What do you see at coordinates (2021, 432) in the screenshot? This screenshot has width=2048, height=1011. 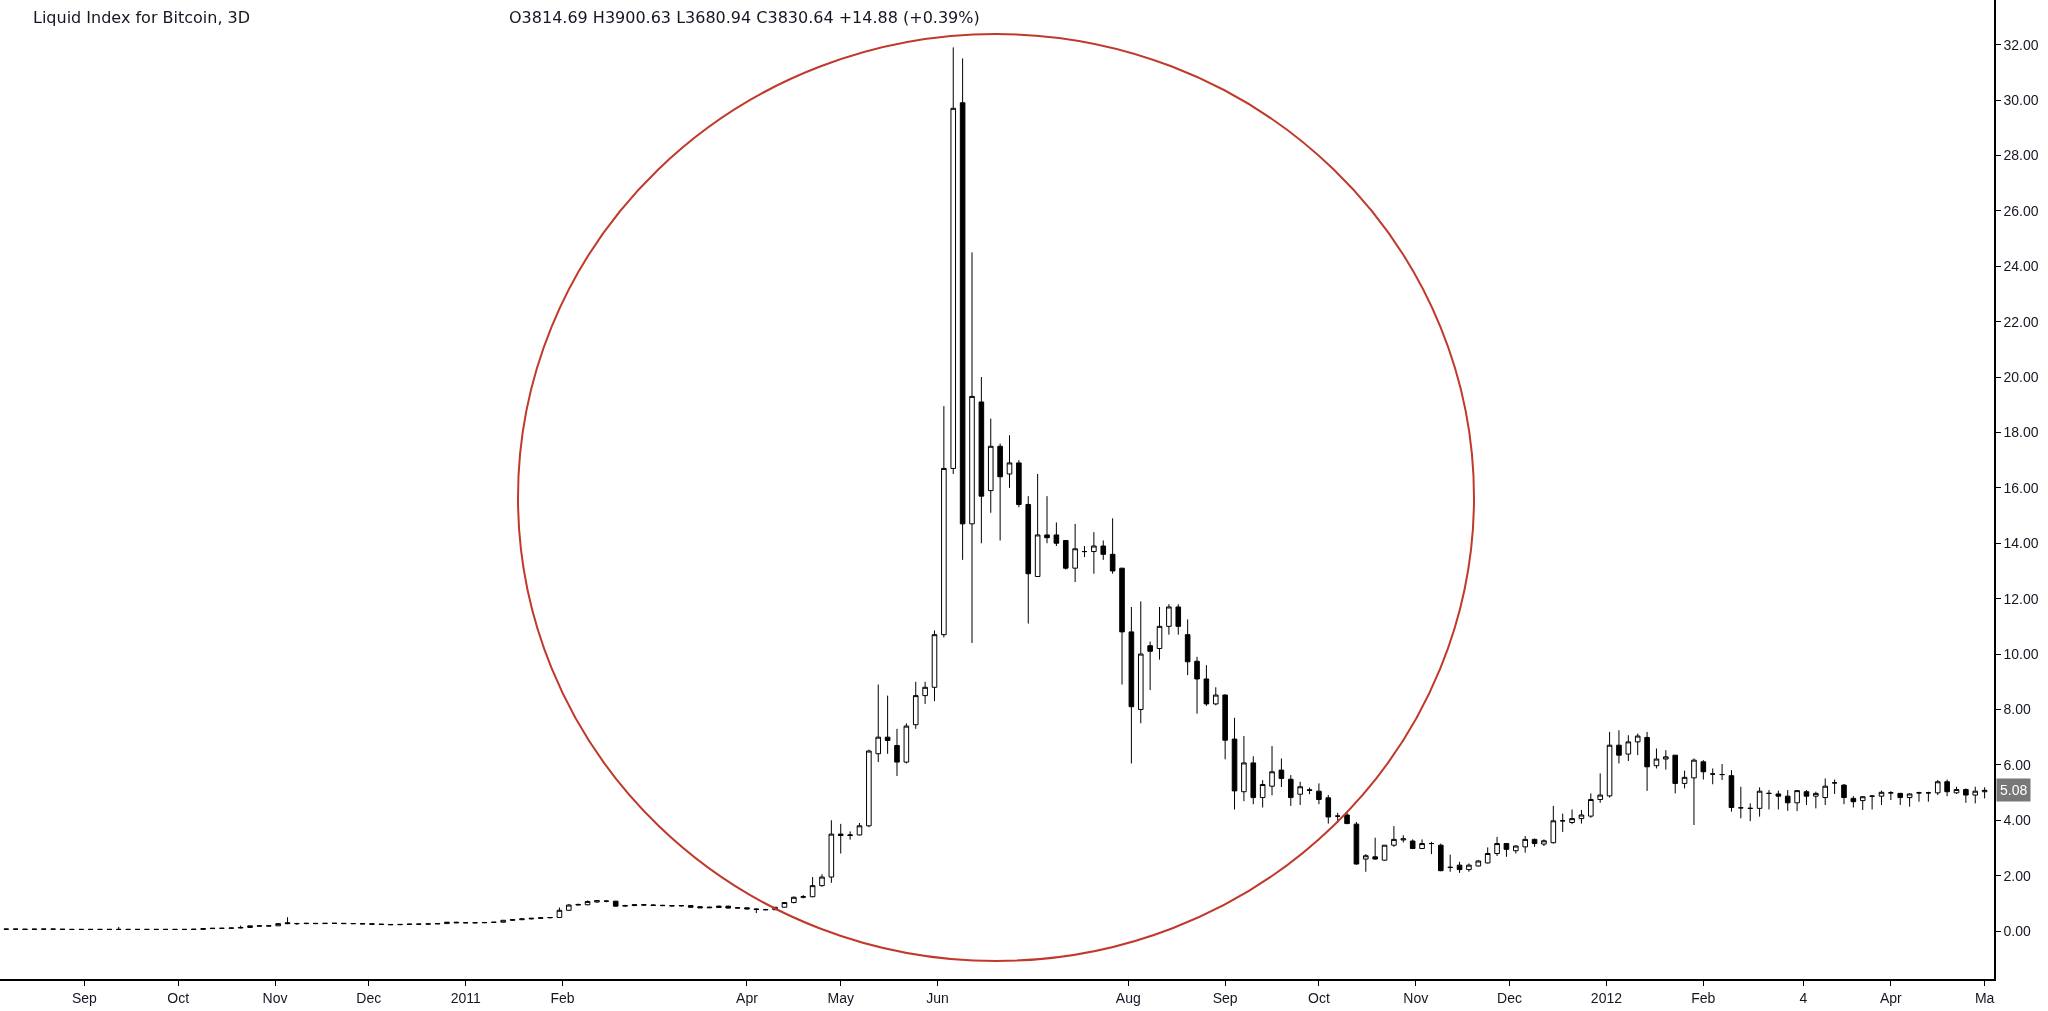 I see `y-tick-label: 18.00` at bounding box center [2021, 432].